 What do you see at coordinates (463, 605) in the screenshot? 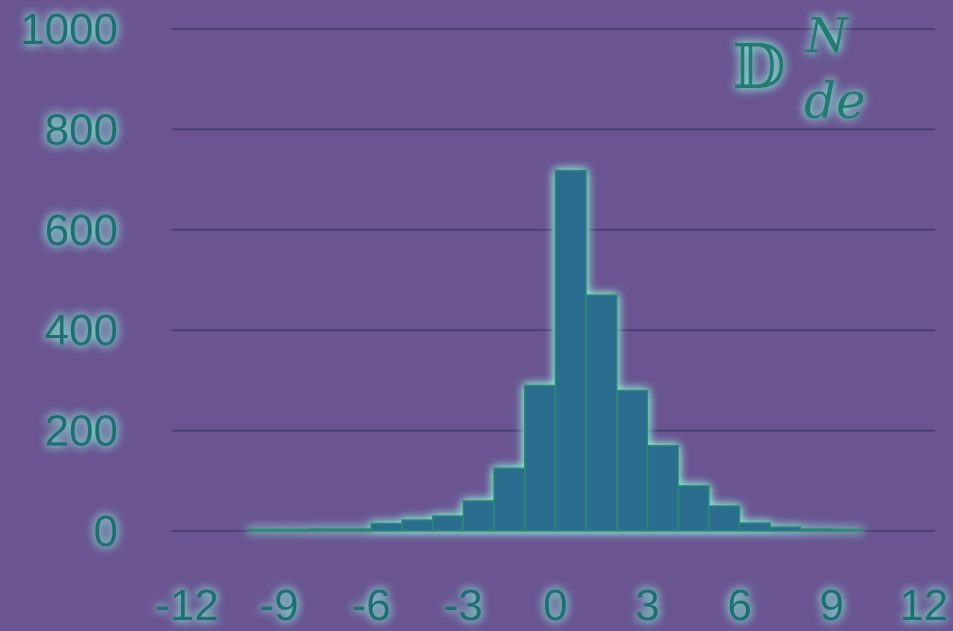
I see `x-tick-label: -3` at bounding box center [463, 605].